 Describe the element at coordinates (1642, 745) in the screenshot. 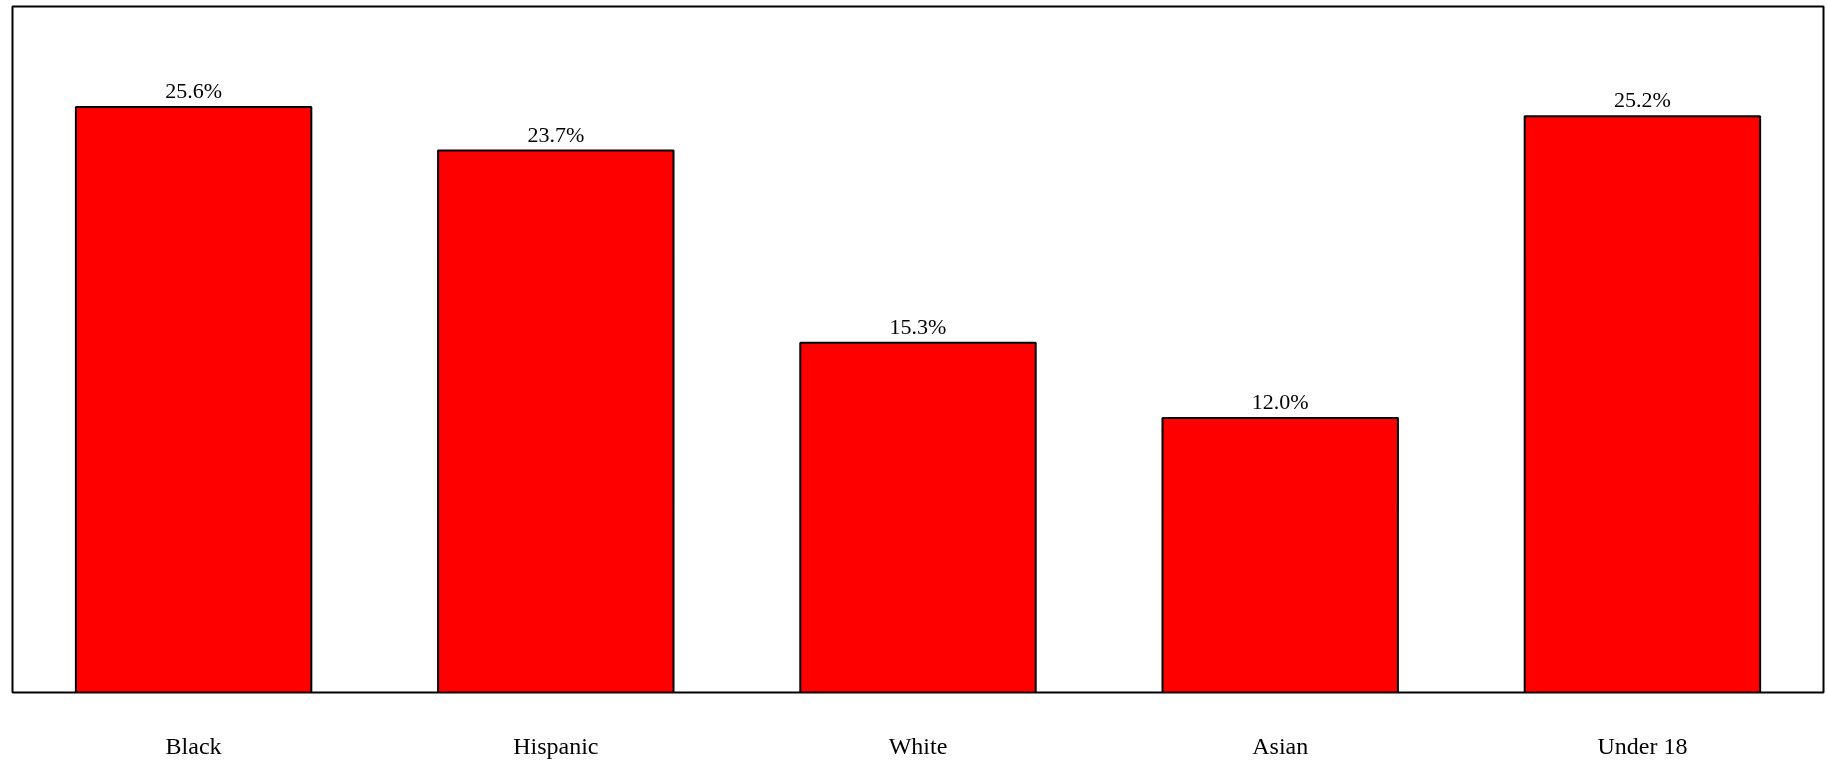

I see `x-tick-label: Under 18` at that location.